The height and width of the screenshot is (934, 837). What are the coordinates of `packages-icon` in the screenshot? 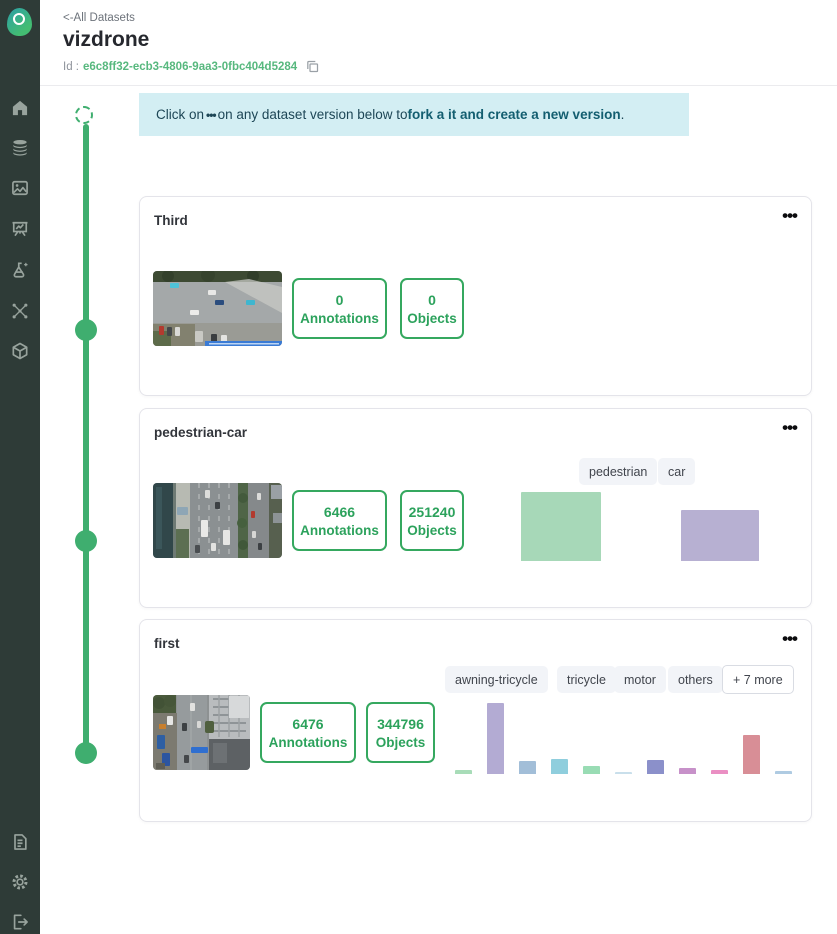 It's located at (20, 351).